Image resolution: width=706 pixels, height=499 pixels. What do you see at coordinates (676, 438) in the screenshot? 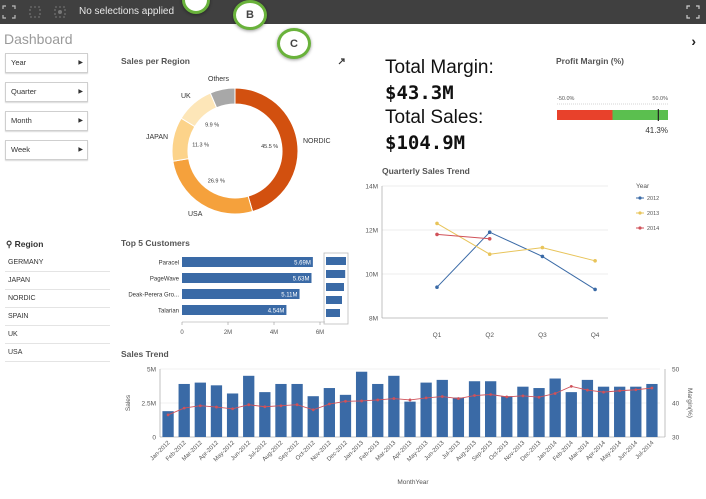
I see `y2-tick-label: 30` at bounding box center [676, 438].